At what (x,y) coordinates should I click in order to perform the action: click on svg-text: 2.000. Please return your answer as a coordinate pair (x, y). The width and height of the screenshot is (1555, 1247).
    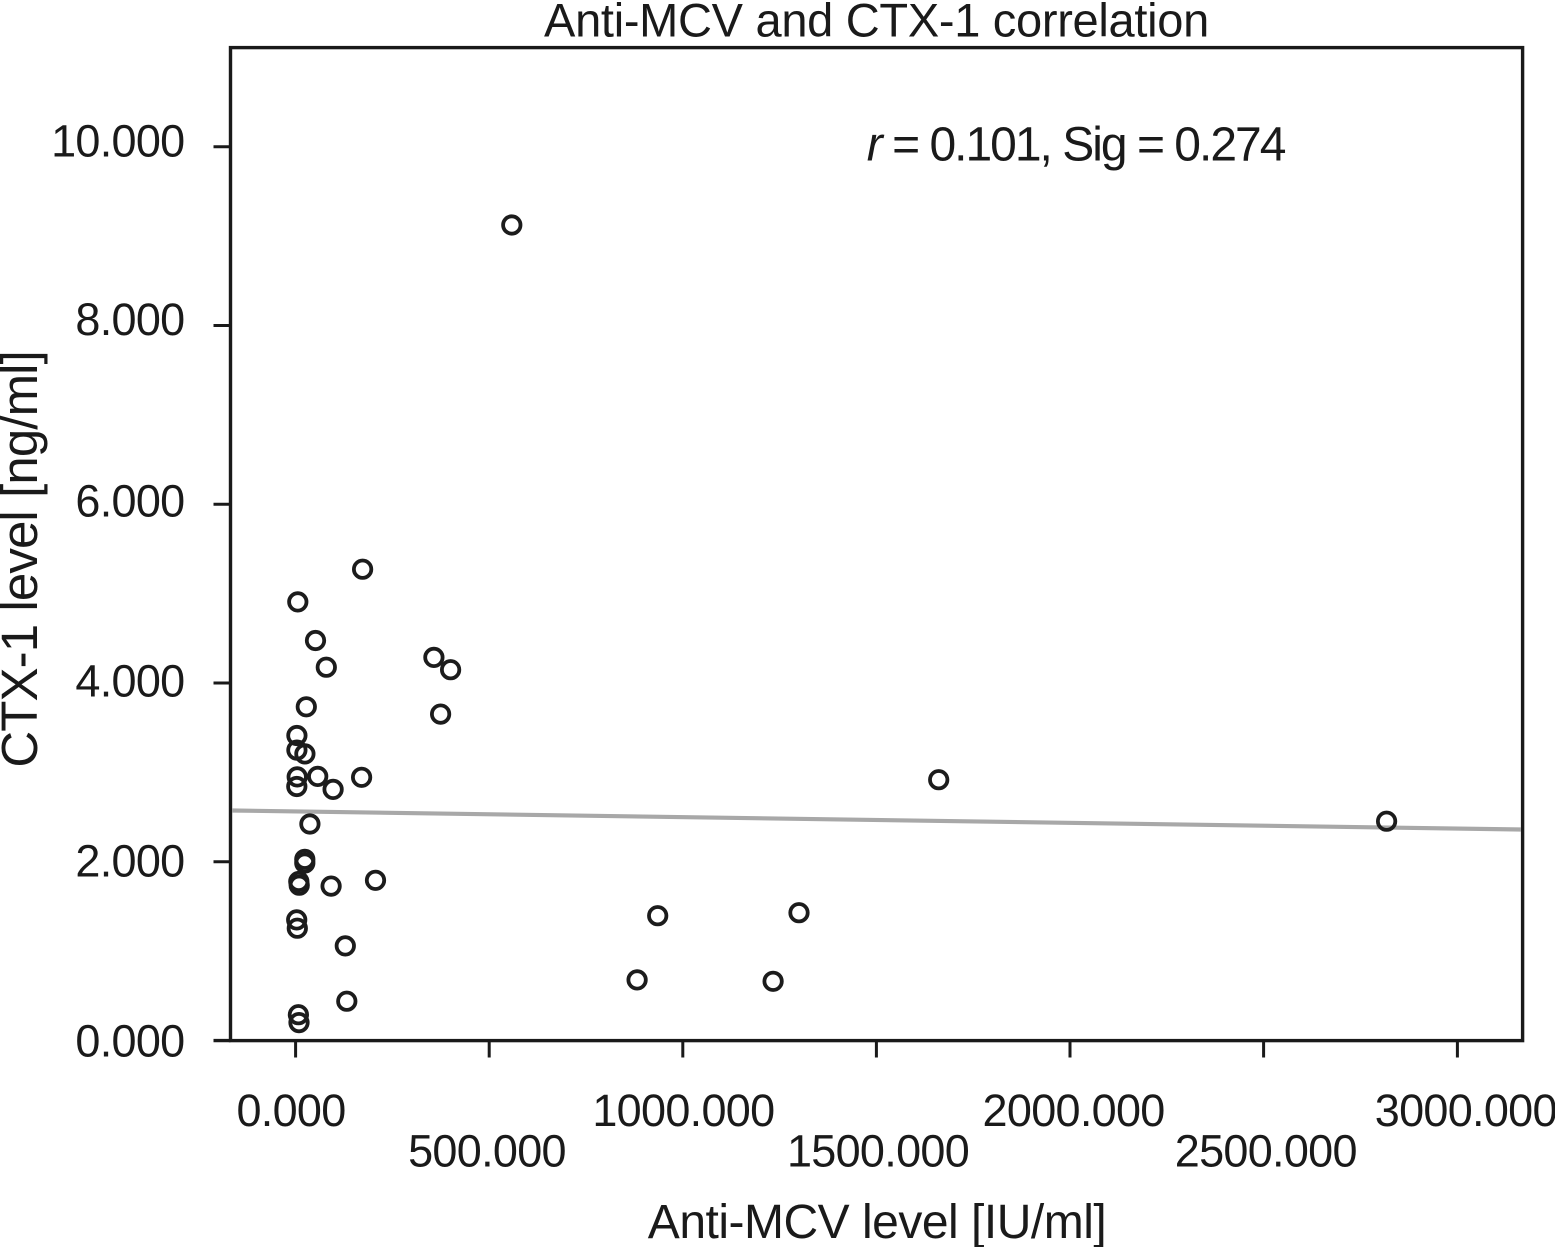
    Looking at the image, I should click on (129, 861).